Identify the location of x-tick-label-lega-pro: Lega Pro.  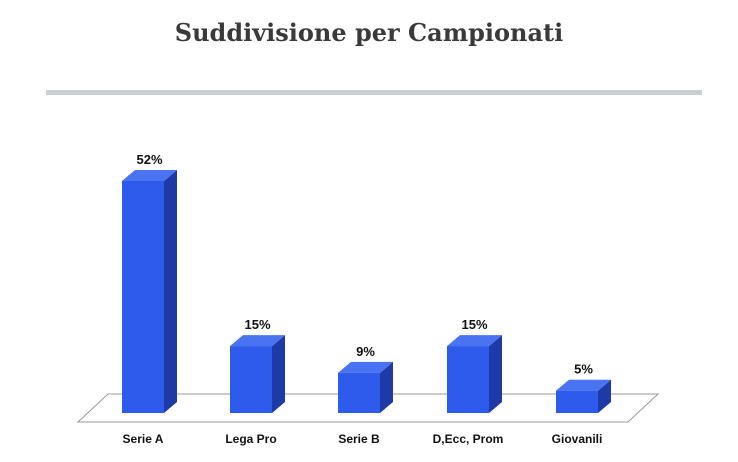
(250, 439).